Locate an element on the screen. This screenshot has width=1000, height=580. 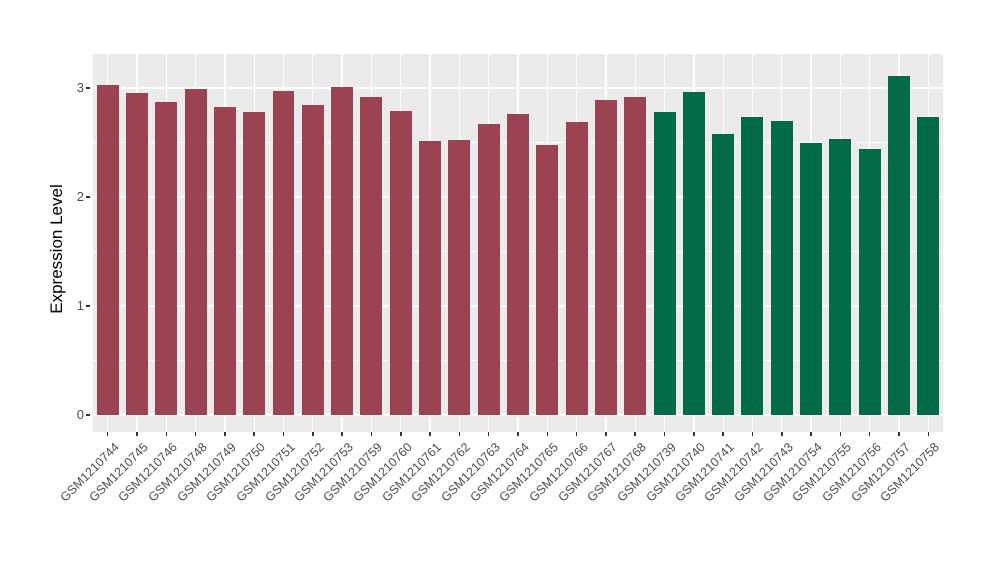
y-tick-label: 1 is located at coordinates (80, 305).